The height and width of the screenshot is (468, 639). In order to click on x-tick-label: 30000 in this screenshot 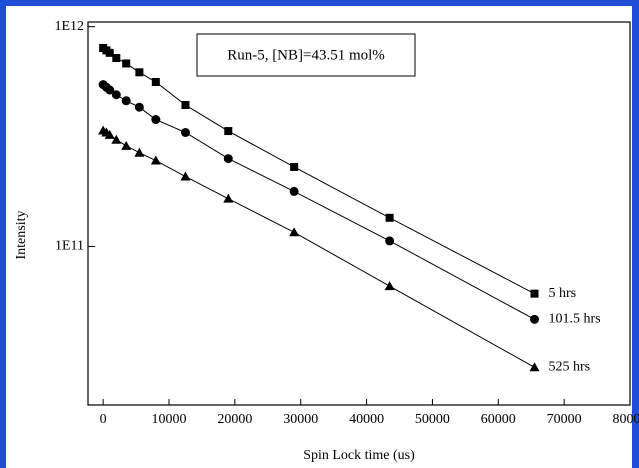, I will do `click(300, 419)`.